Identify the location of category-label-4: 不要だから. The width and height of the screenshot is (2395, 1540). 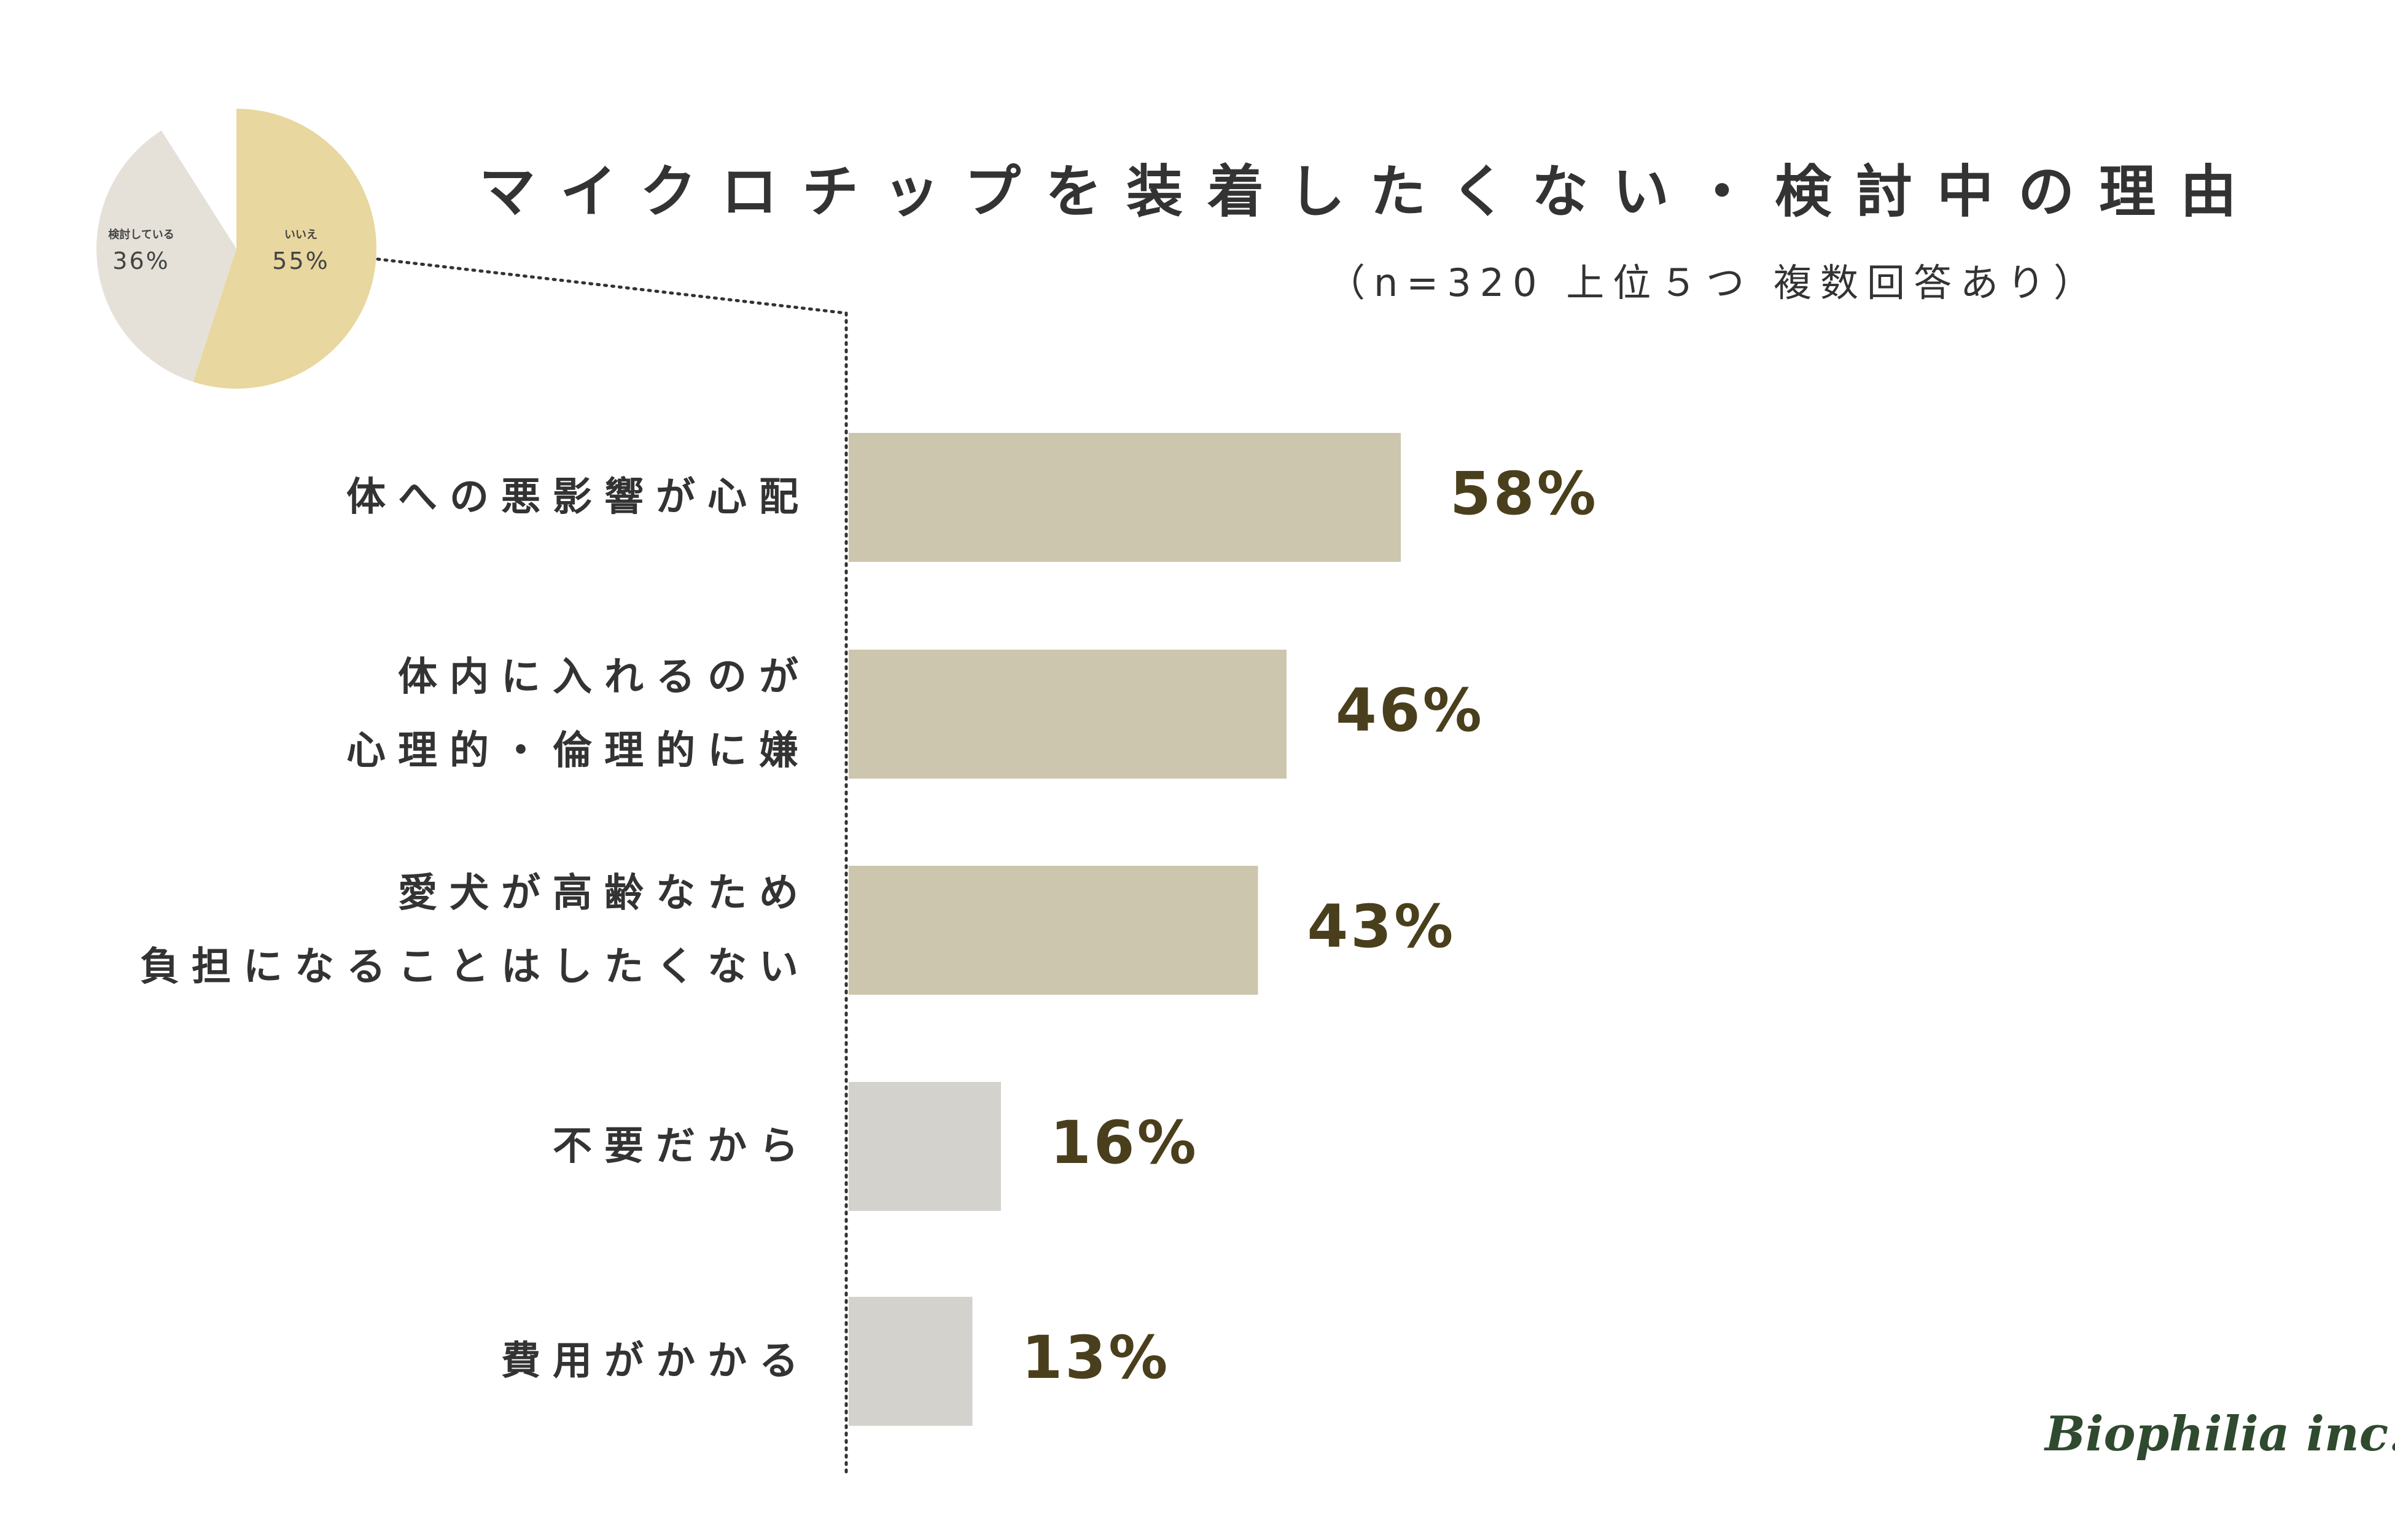
(682, 1146).